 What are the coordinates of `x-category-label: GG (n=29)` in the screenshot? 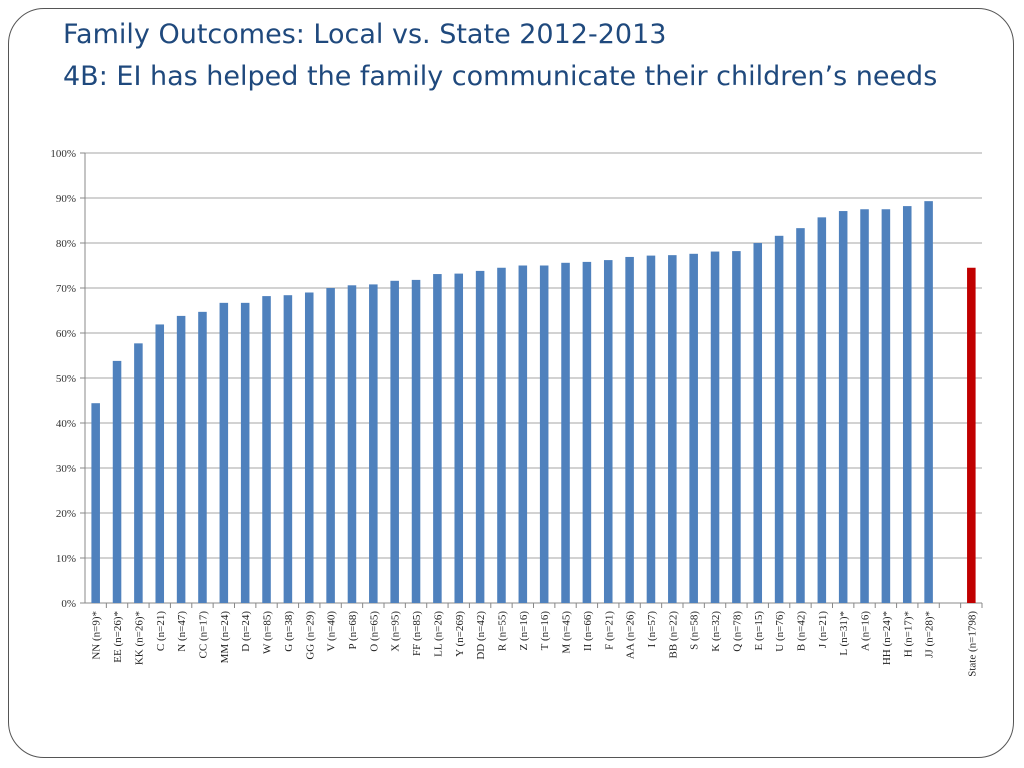 It's located at (310, 635).